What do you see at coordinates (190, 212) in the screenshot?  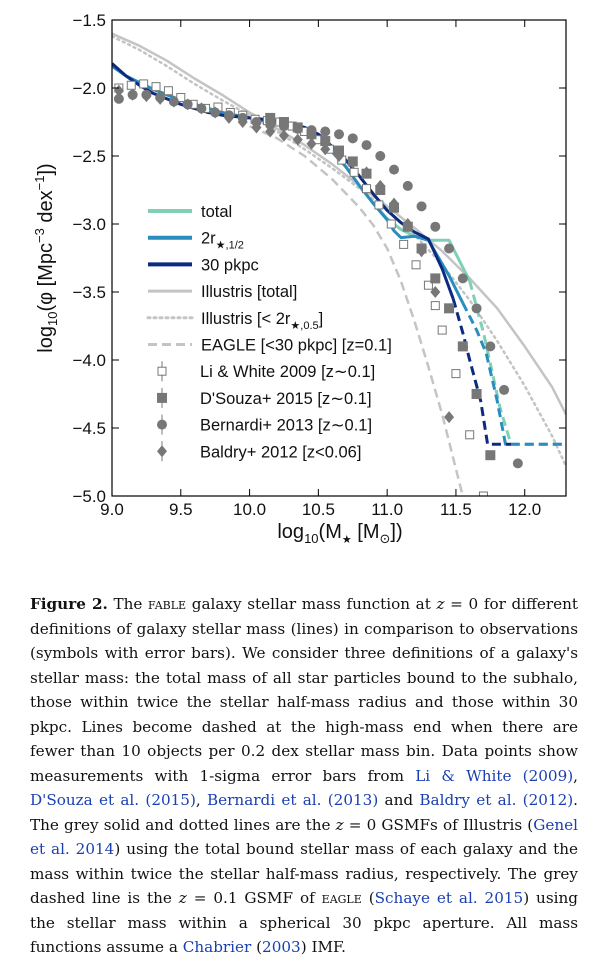 I see `legend-entry-total: total` at bounding box center [190, 212].